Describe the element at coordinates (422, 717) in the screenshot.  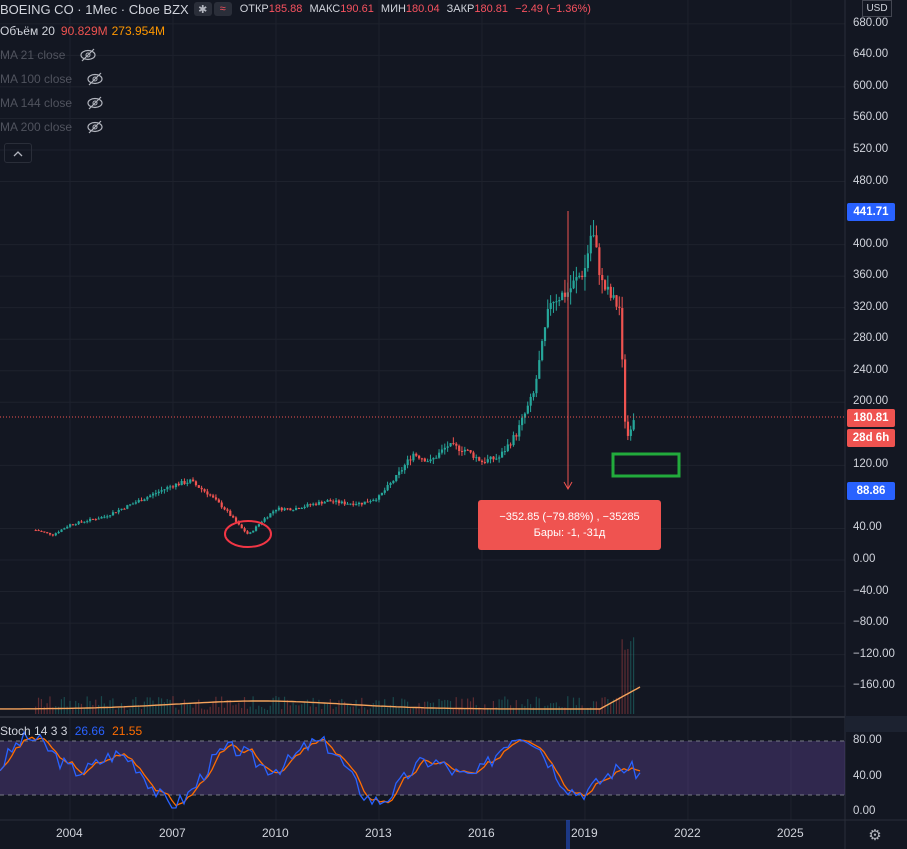
I see `pane-separator` at that location.